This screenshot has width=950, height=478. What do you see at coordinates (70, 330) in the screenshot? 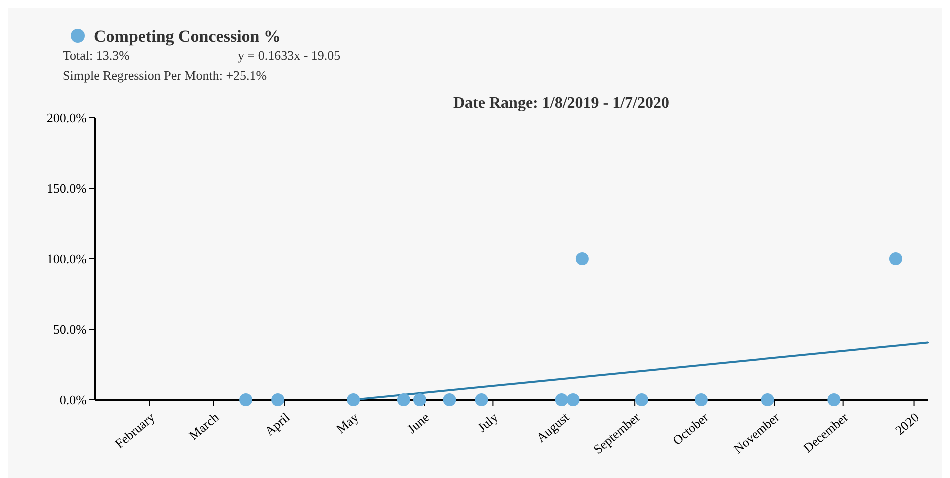
I see `y-tick-label: 50.0%` at bounding box center [70, 330].